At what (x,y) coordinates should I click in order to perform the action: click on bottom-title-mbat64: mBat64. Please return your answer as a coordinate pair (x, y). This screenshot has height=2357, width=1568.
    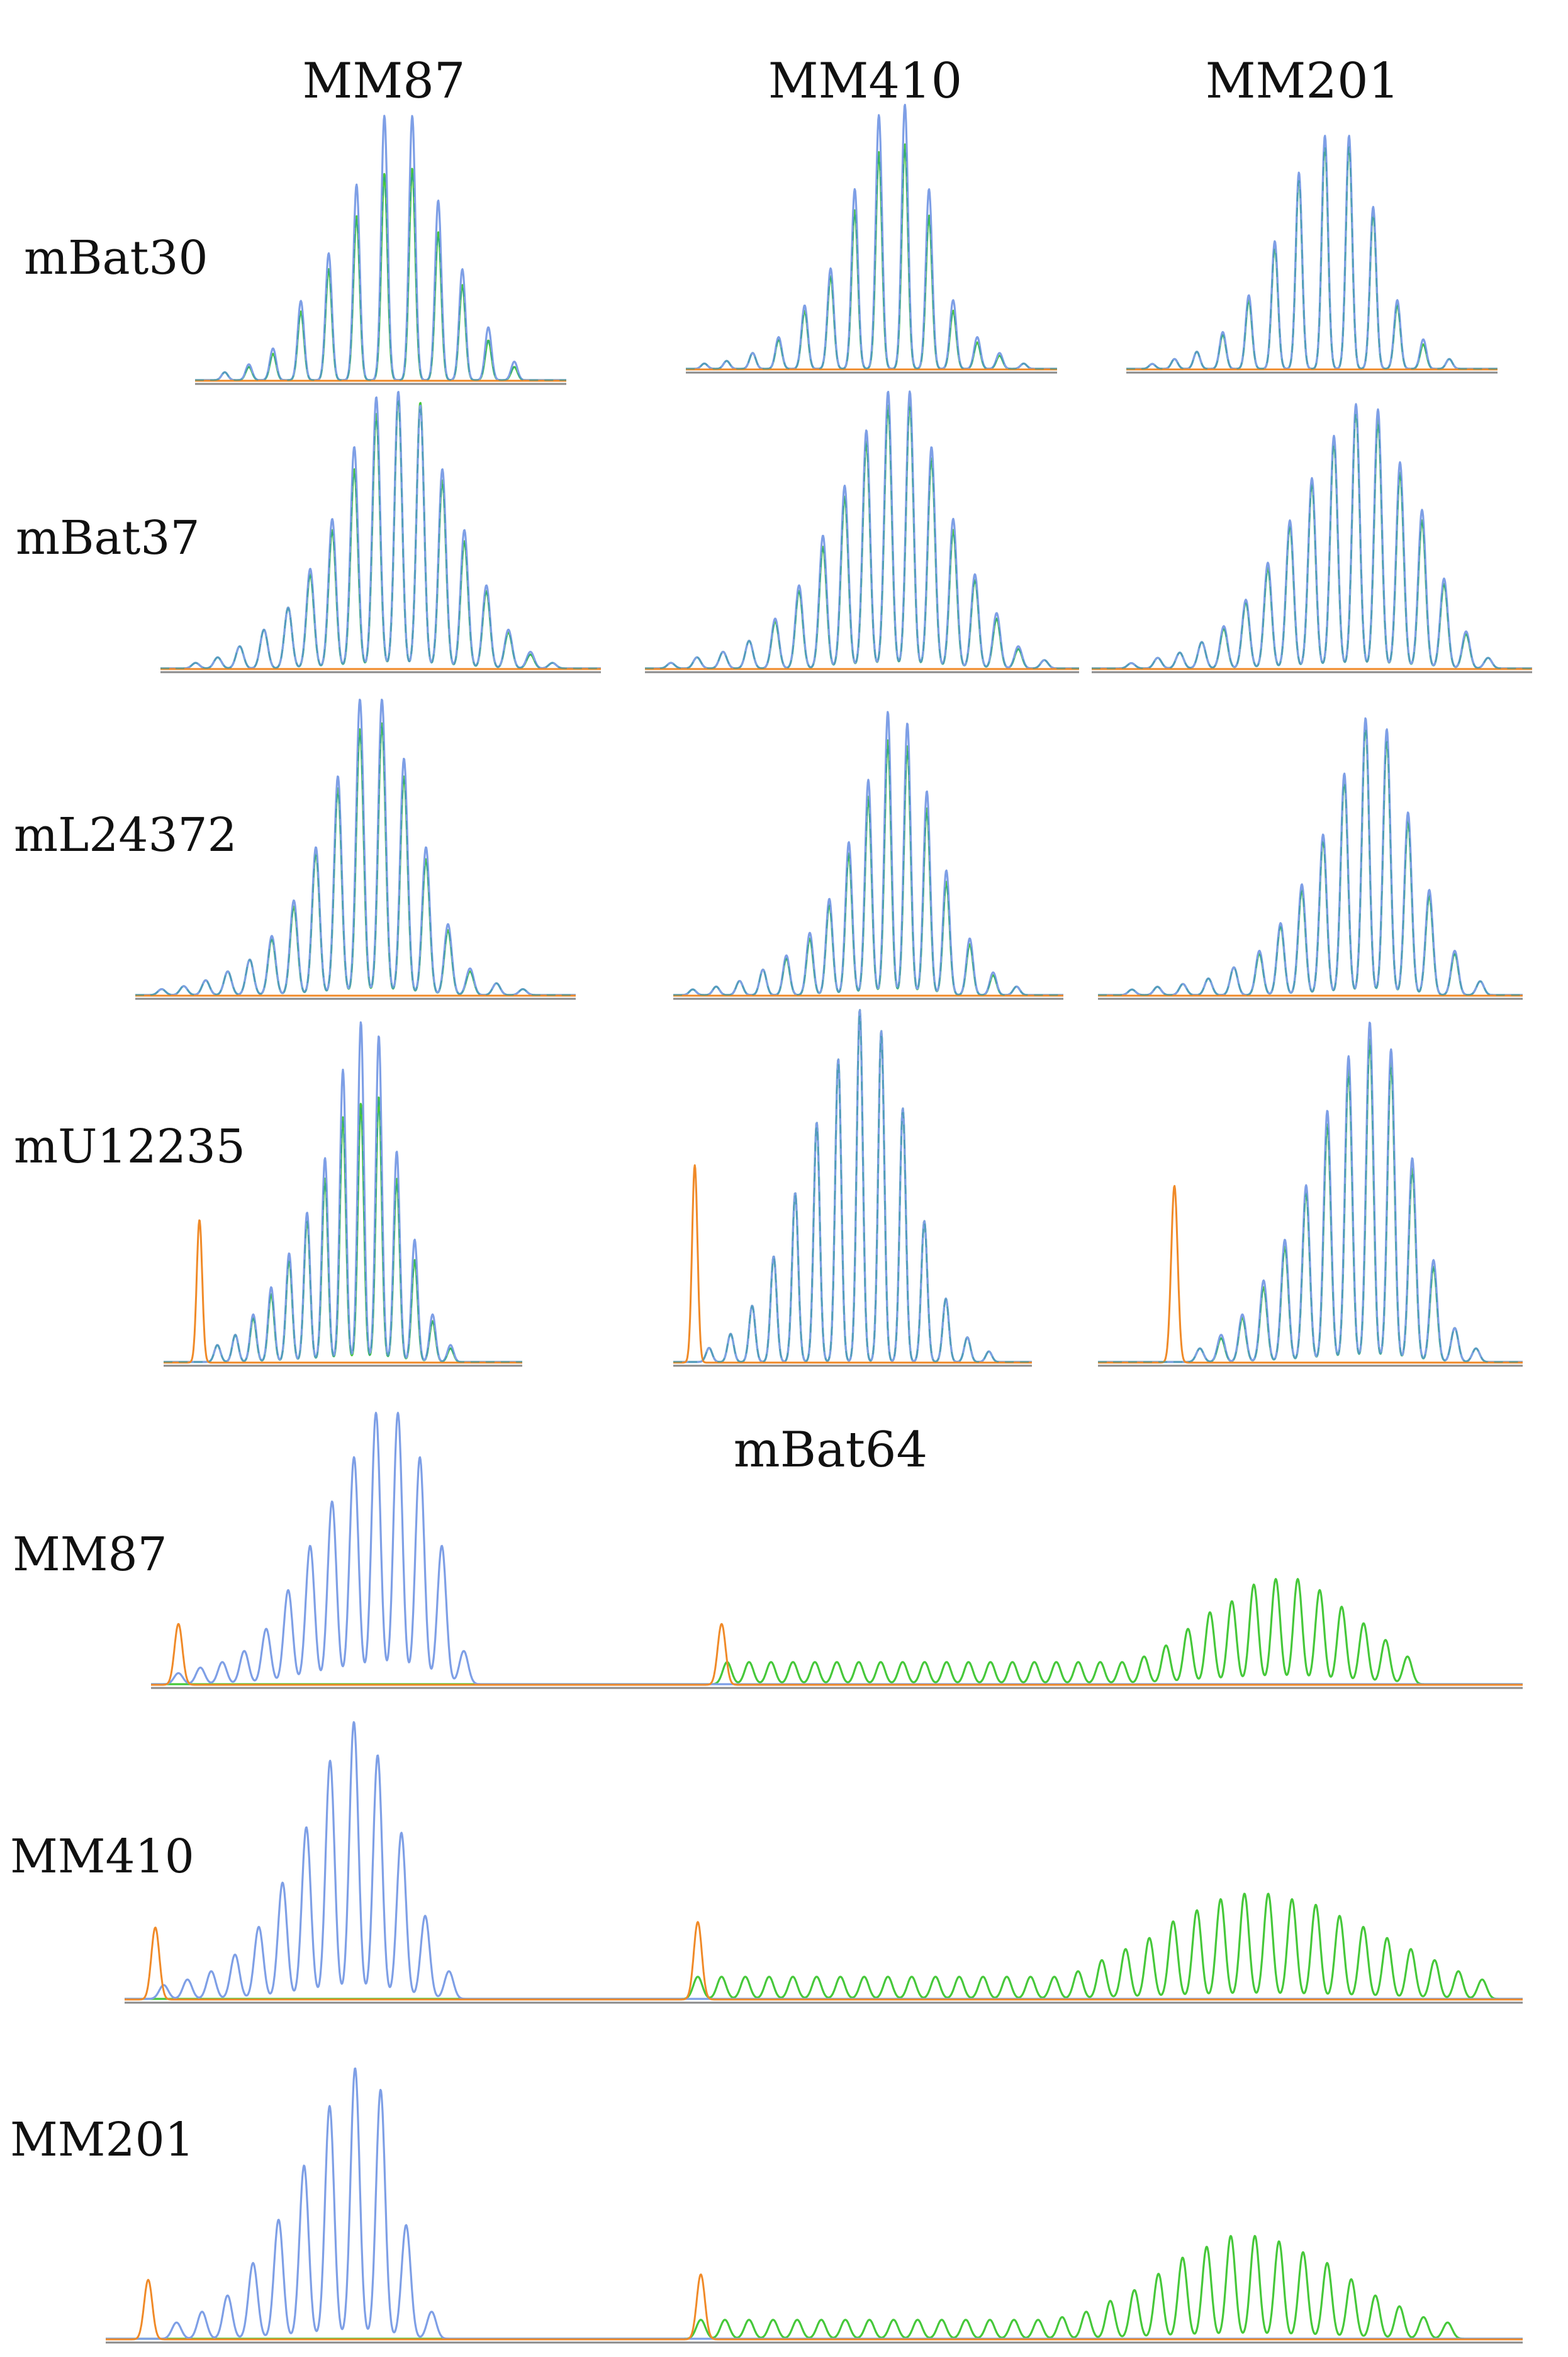
    Looking at the image, I should click on (830, 1450).